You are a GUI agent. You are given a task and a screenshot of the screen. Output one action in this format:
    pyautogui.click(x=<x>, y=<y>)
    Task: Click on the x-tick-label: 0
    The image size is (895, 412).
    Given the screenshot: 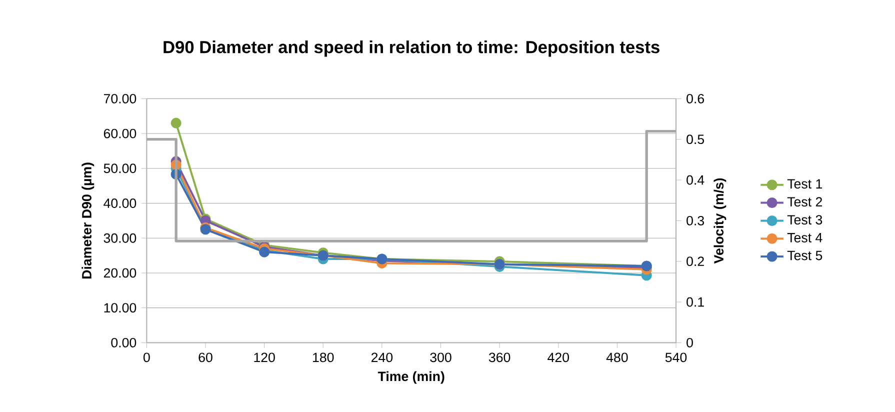 What is the action you would take?
    pyautogui.click(x=146, y=357)
    